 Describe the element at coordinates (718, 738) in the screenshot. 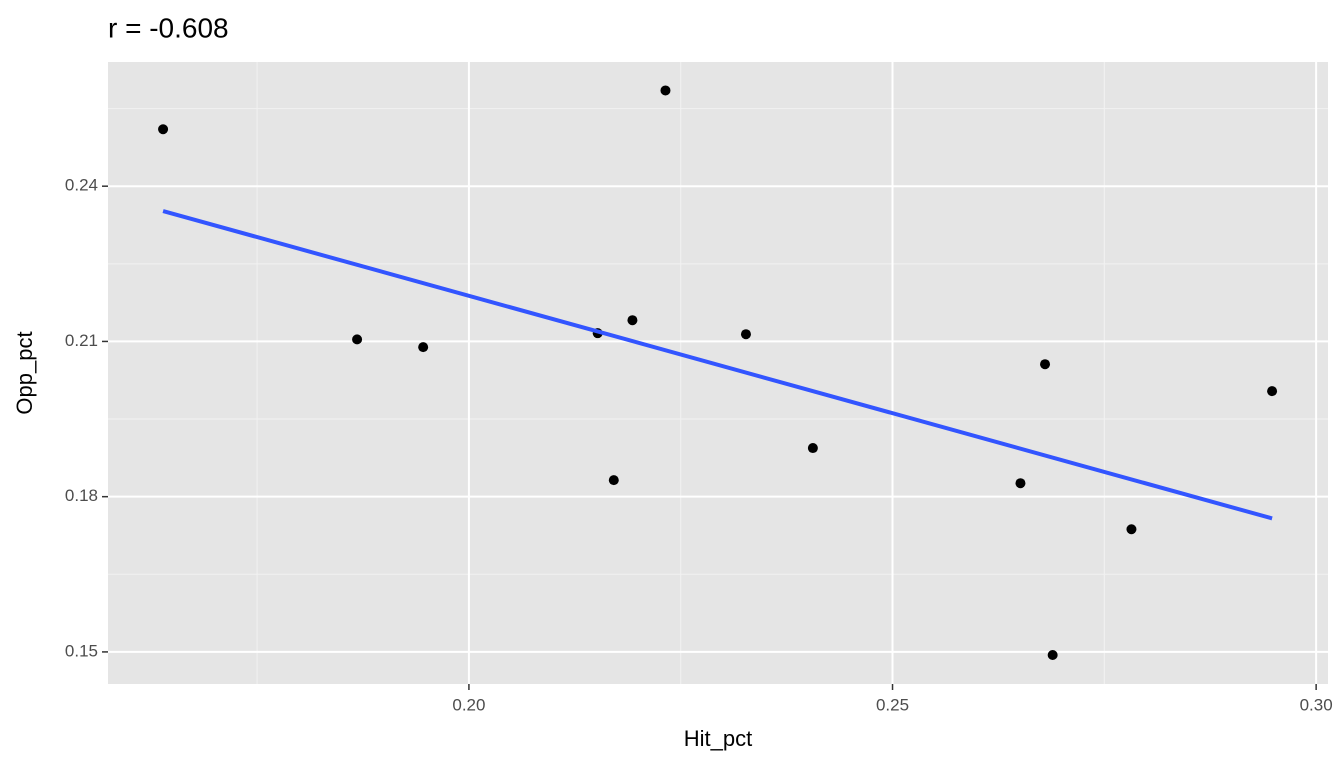

I see `x-axis-title: Hit_pct` at that location.